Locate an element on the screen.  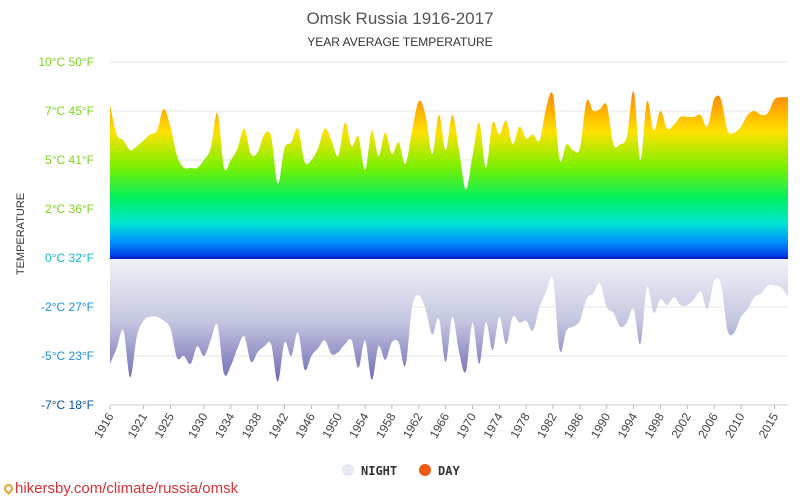
x-tick-label: 1954 is located at coordinates (359, 425).